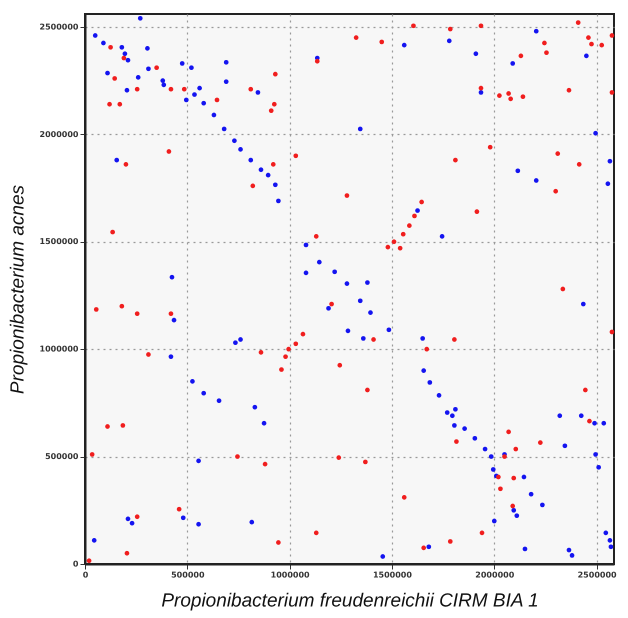  What do you see at coordinates (495, 575) in the screenshot?
I see `x-tick-label: 2000000` at bounding box center [495, 575].